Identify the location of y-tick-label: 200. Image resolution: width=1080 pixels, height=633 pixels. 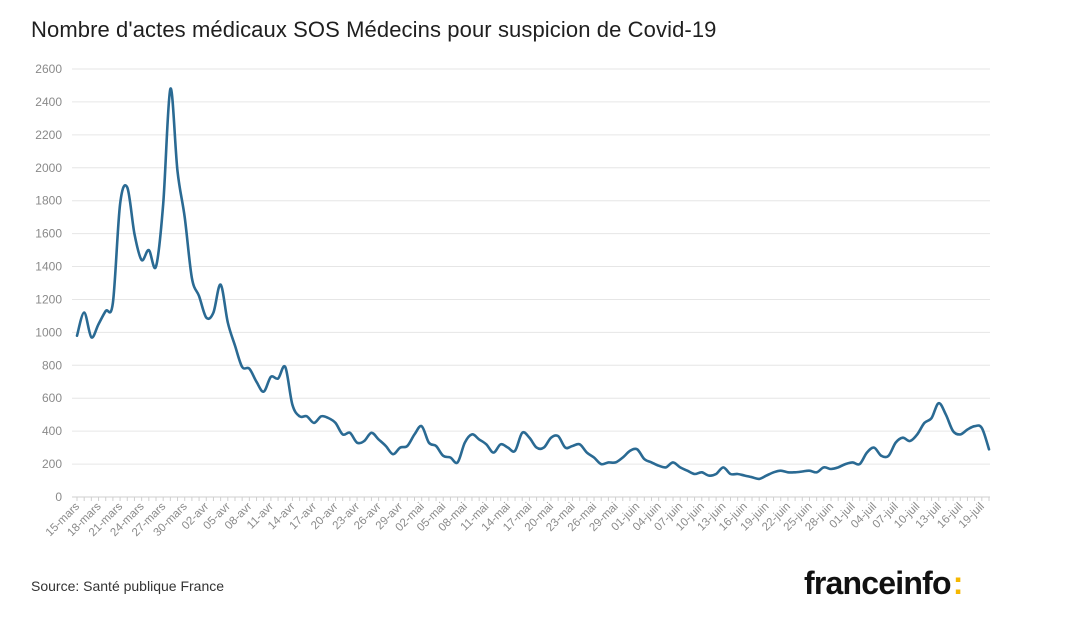
(52, 464).